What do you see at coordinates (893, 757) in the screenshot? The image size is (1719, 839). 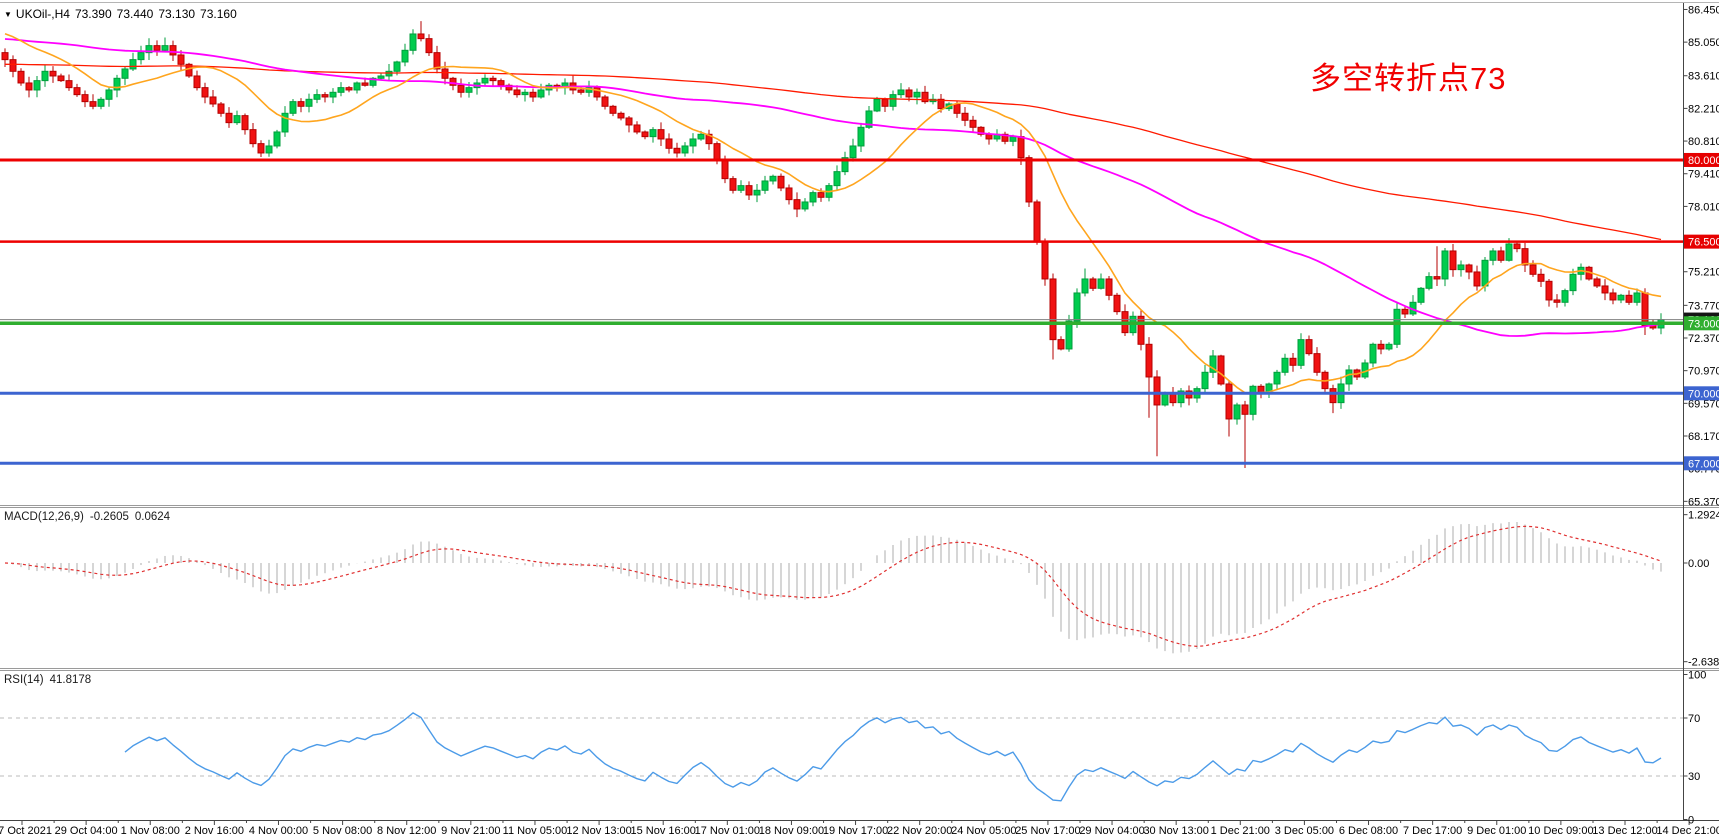 I see `rsi-line` at bounding box center [893, 757].